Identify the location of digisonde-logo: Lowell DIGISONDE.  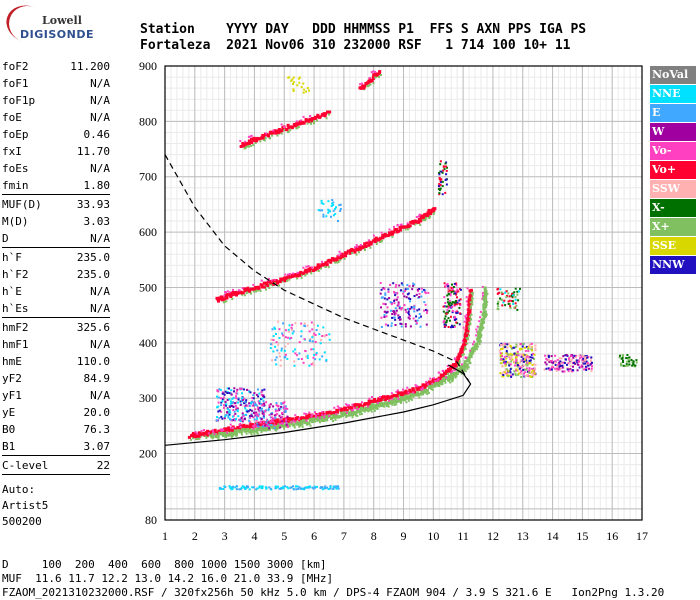
(47, 24).